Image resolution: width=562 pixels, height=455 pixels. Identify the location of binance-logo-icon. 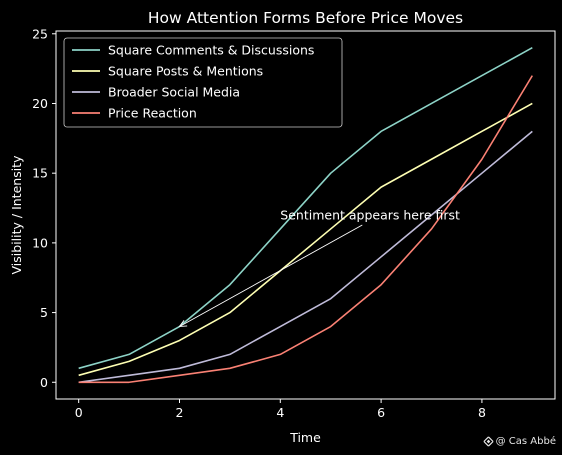
(488, 441).